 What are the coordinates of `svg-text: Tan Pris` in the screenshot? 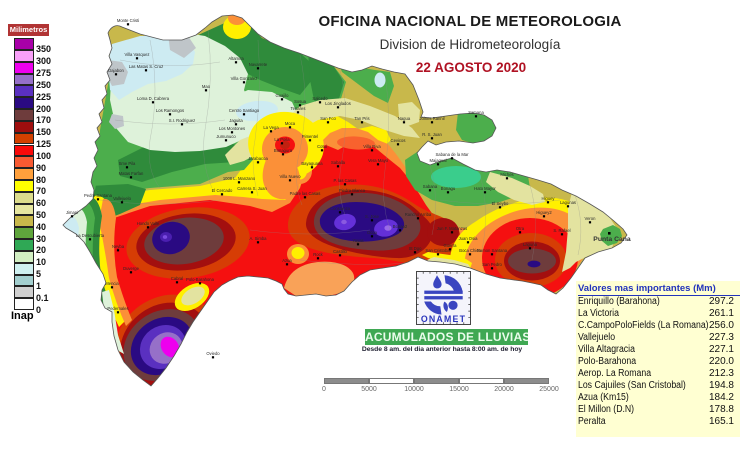 It's located at (361, 118).